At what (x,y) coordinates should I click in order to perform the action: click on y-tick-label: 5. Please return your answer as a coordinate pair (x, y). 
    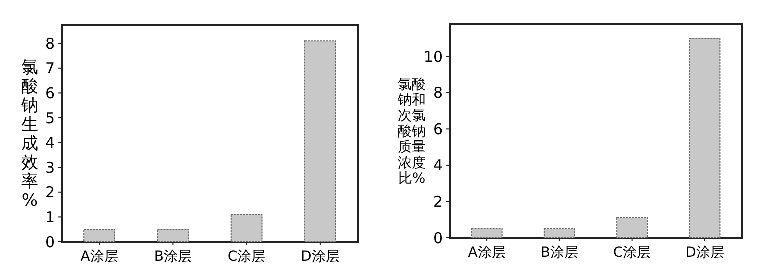
    Looking at the image, I should click on (50, 118).